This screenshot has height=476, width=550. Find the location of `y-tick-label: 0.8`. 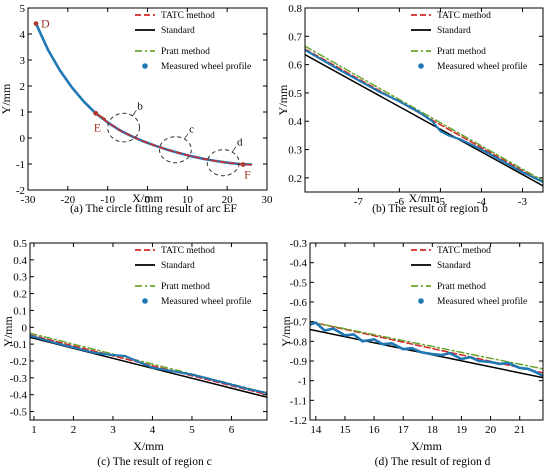

y-tick-label: 0.8 is located at coordinates (295, 9).